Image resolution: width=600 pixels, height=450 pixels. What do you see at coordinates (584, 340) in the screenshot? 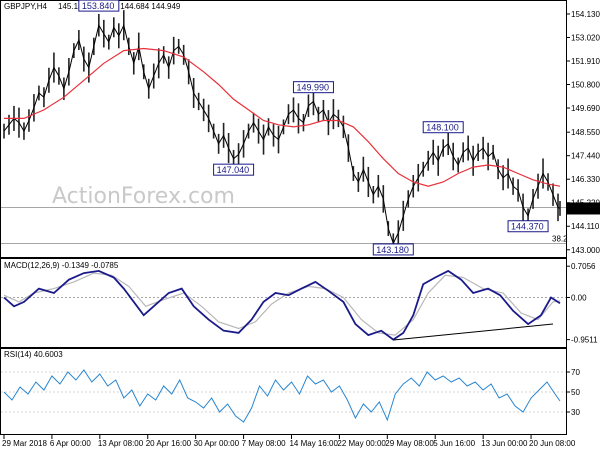
I see `macd-y-tick-label: -0.9511` at bounding box center [584, 340].